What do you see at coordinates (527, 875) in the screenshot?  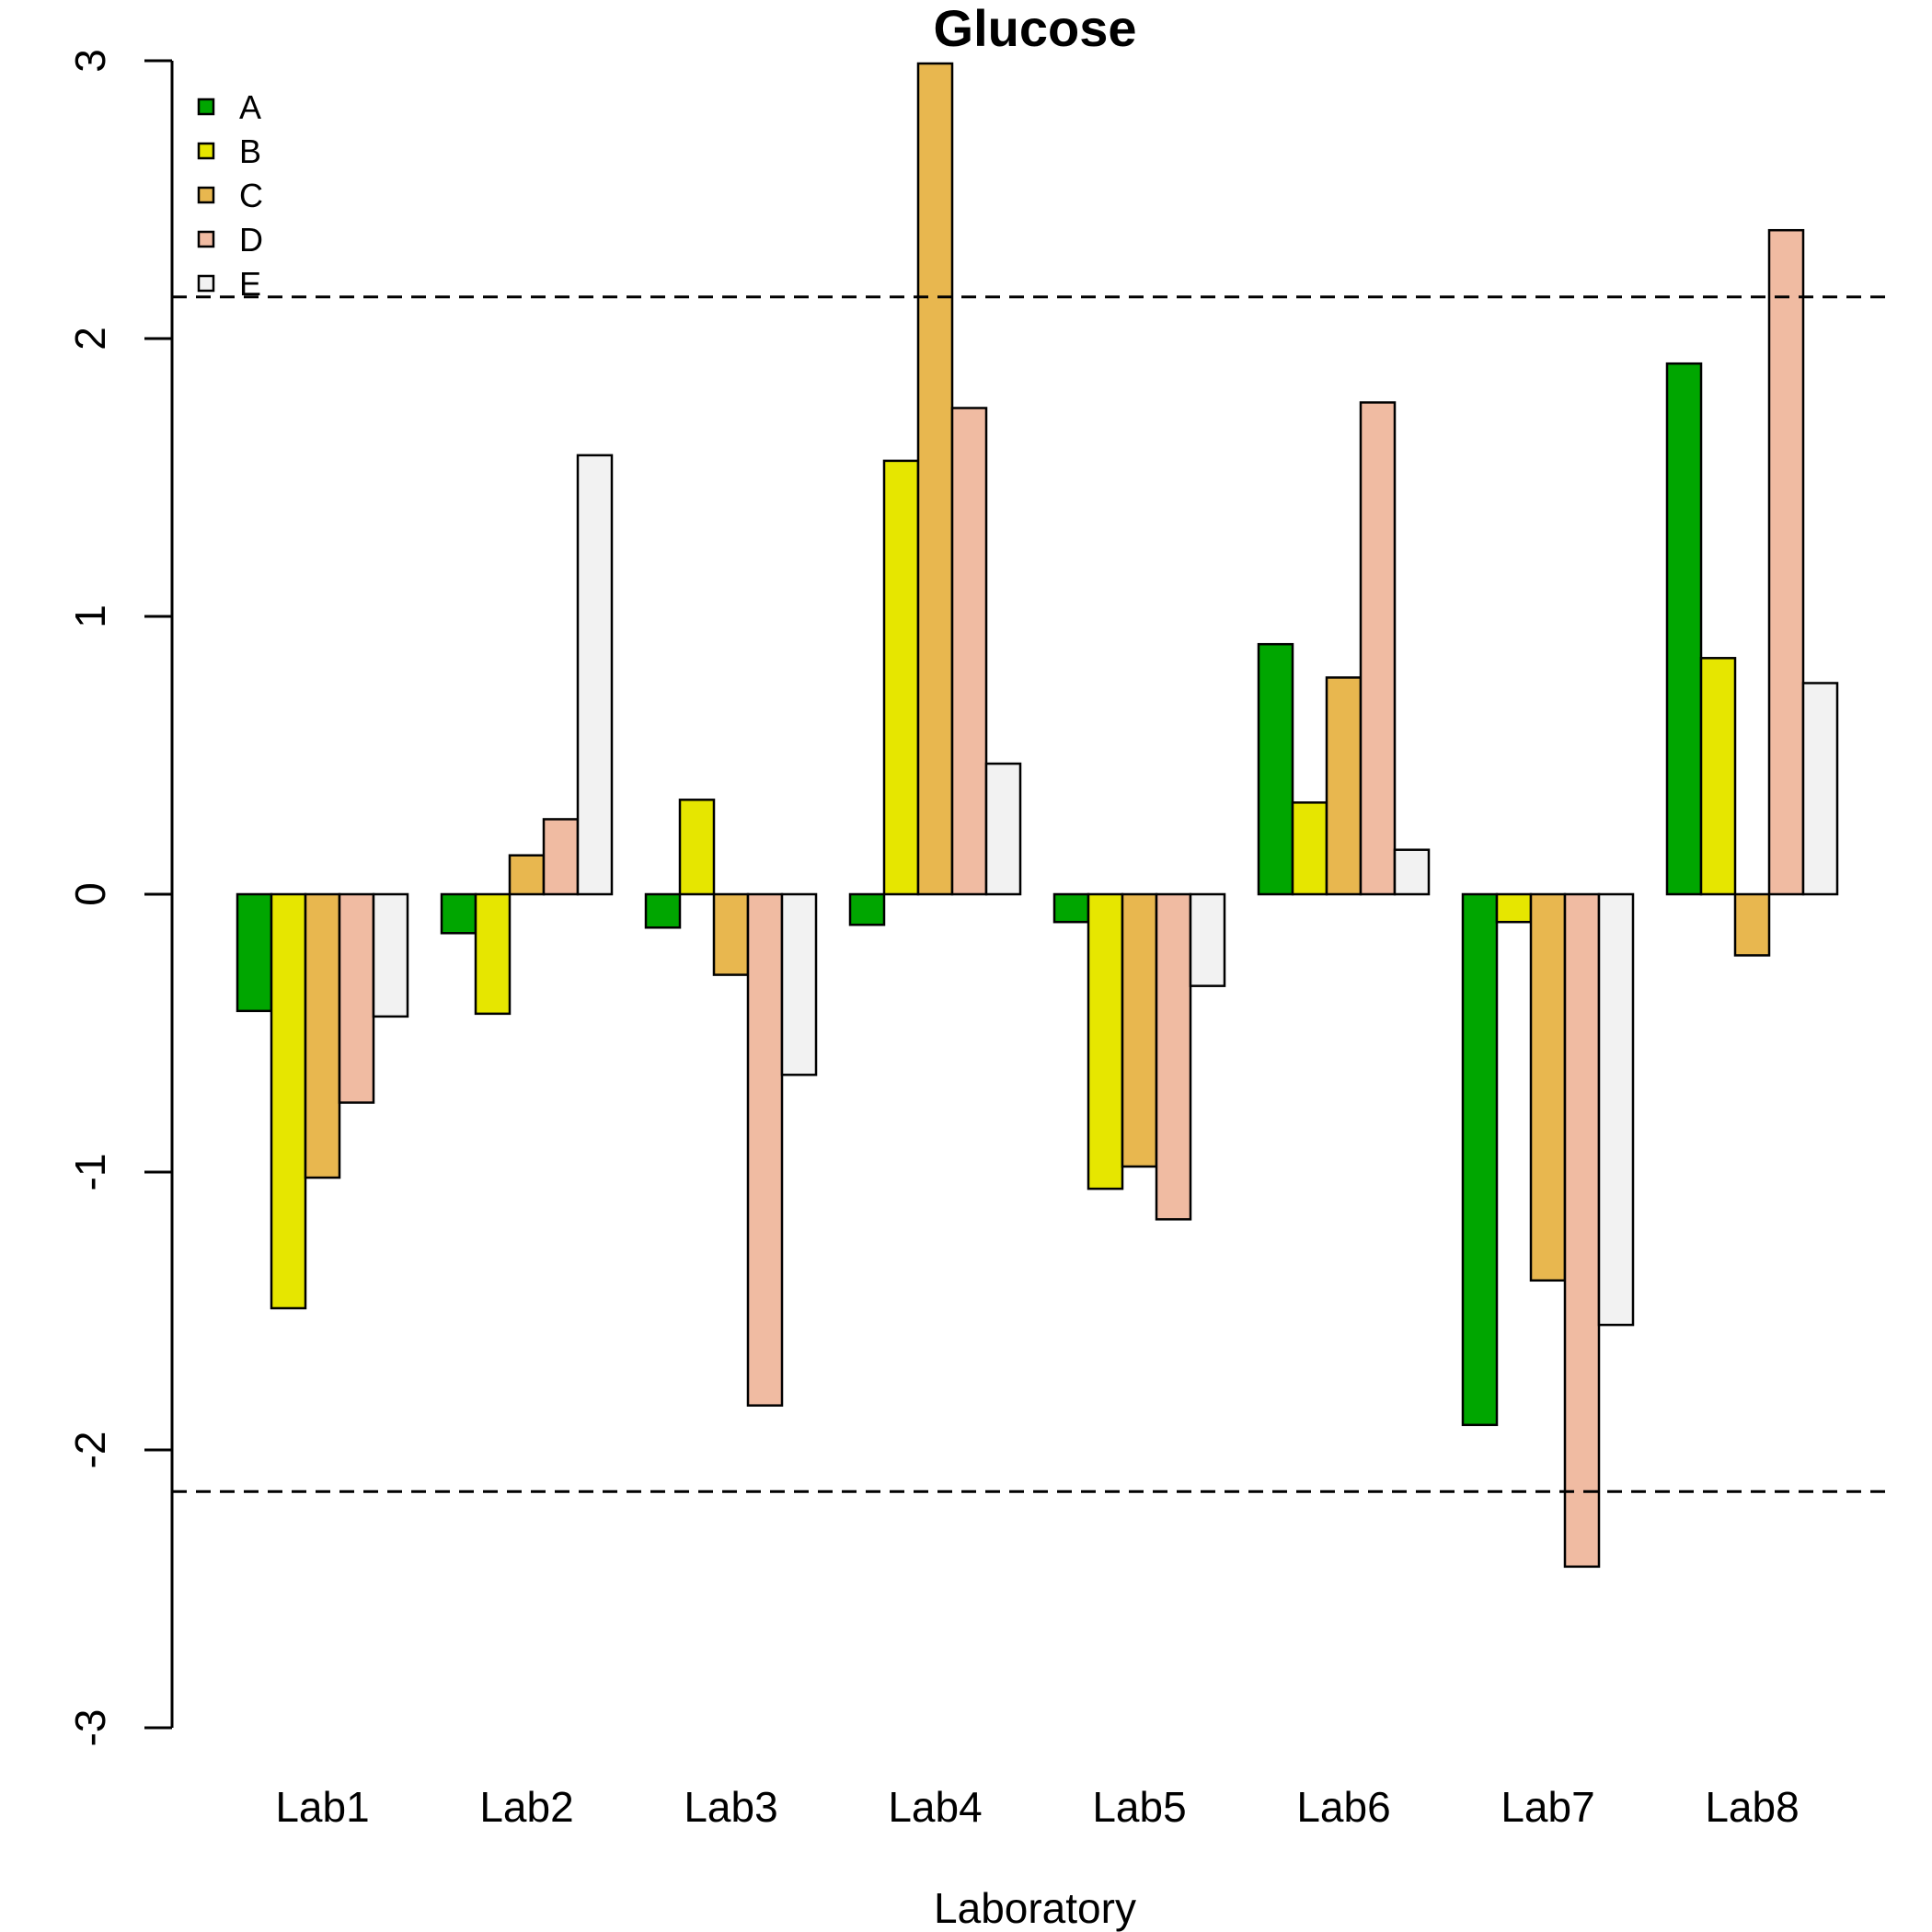 I see `bar-lab2-c` at bounding box center [527, 875].